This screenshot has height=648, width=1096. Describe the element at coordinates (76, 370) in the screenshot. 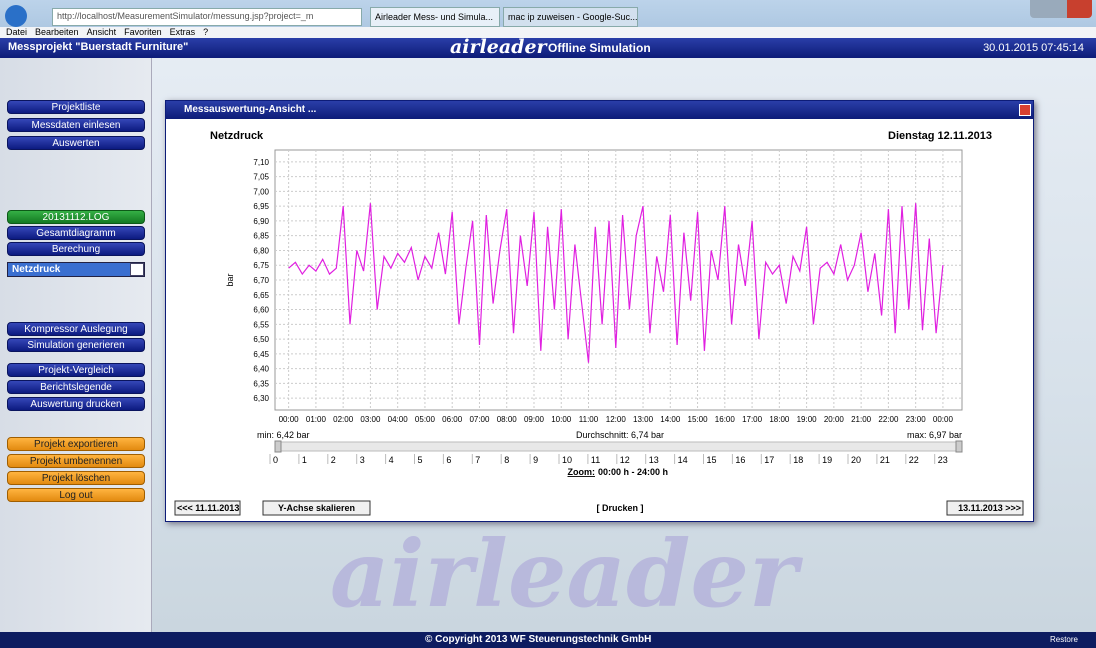

I see `sidebar-button: Projekt-Vergleich` at that location.